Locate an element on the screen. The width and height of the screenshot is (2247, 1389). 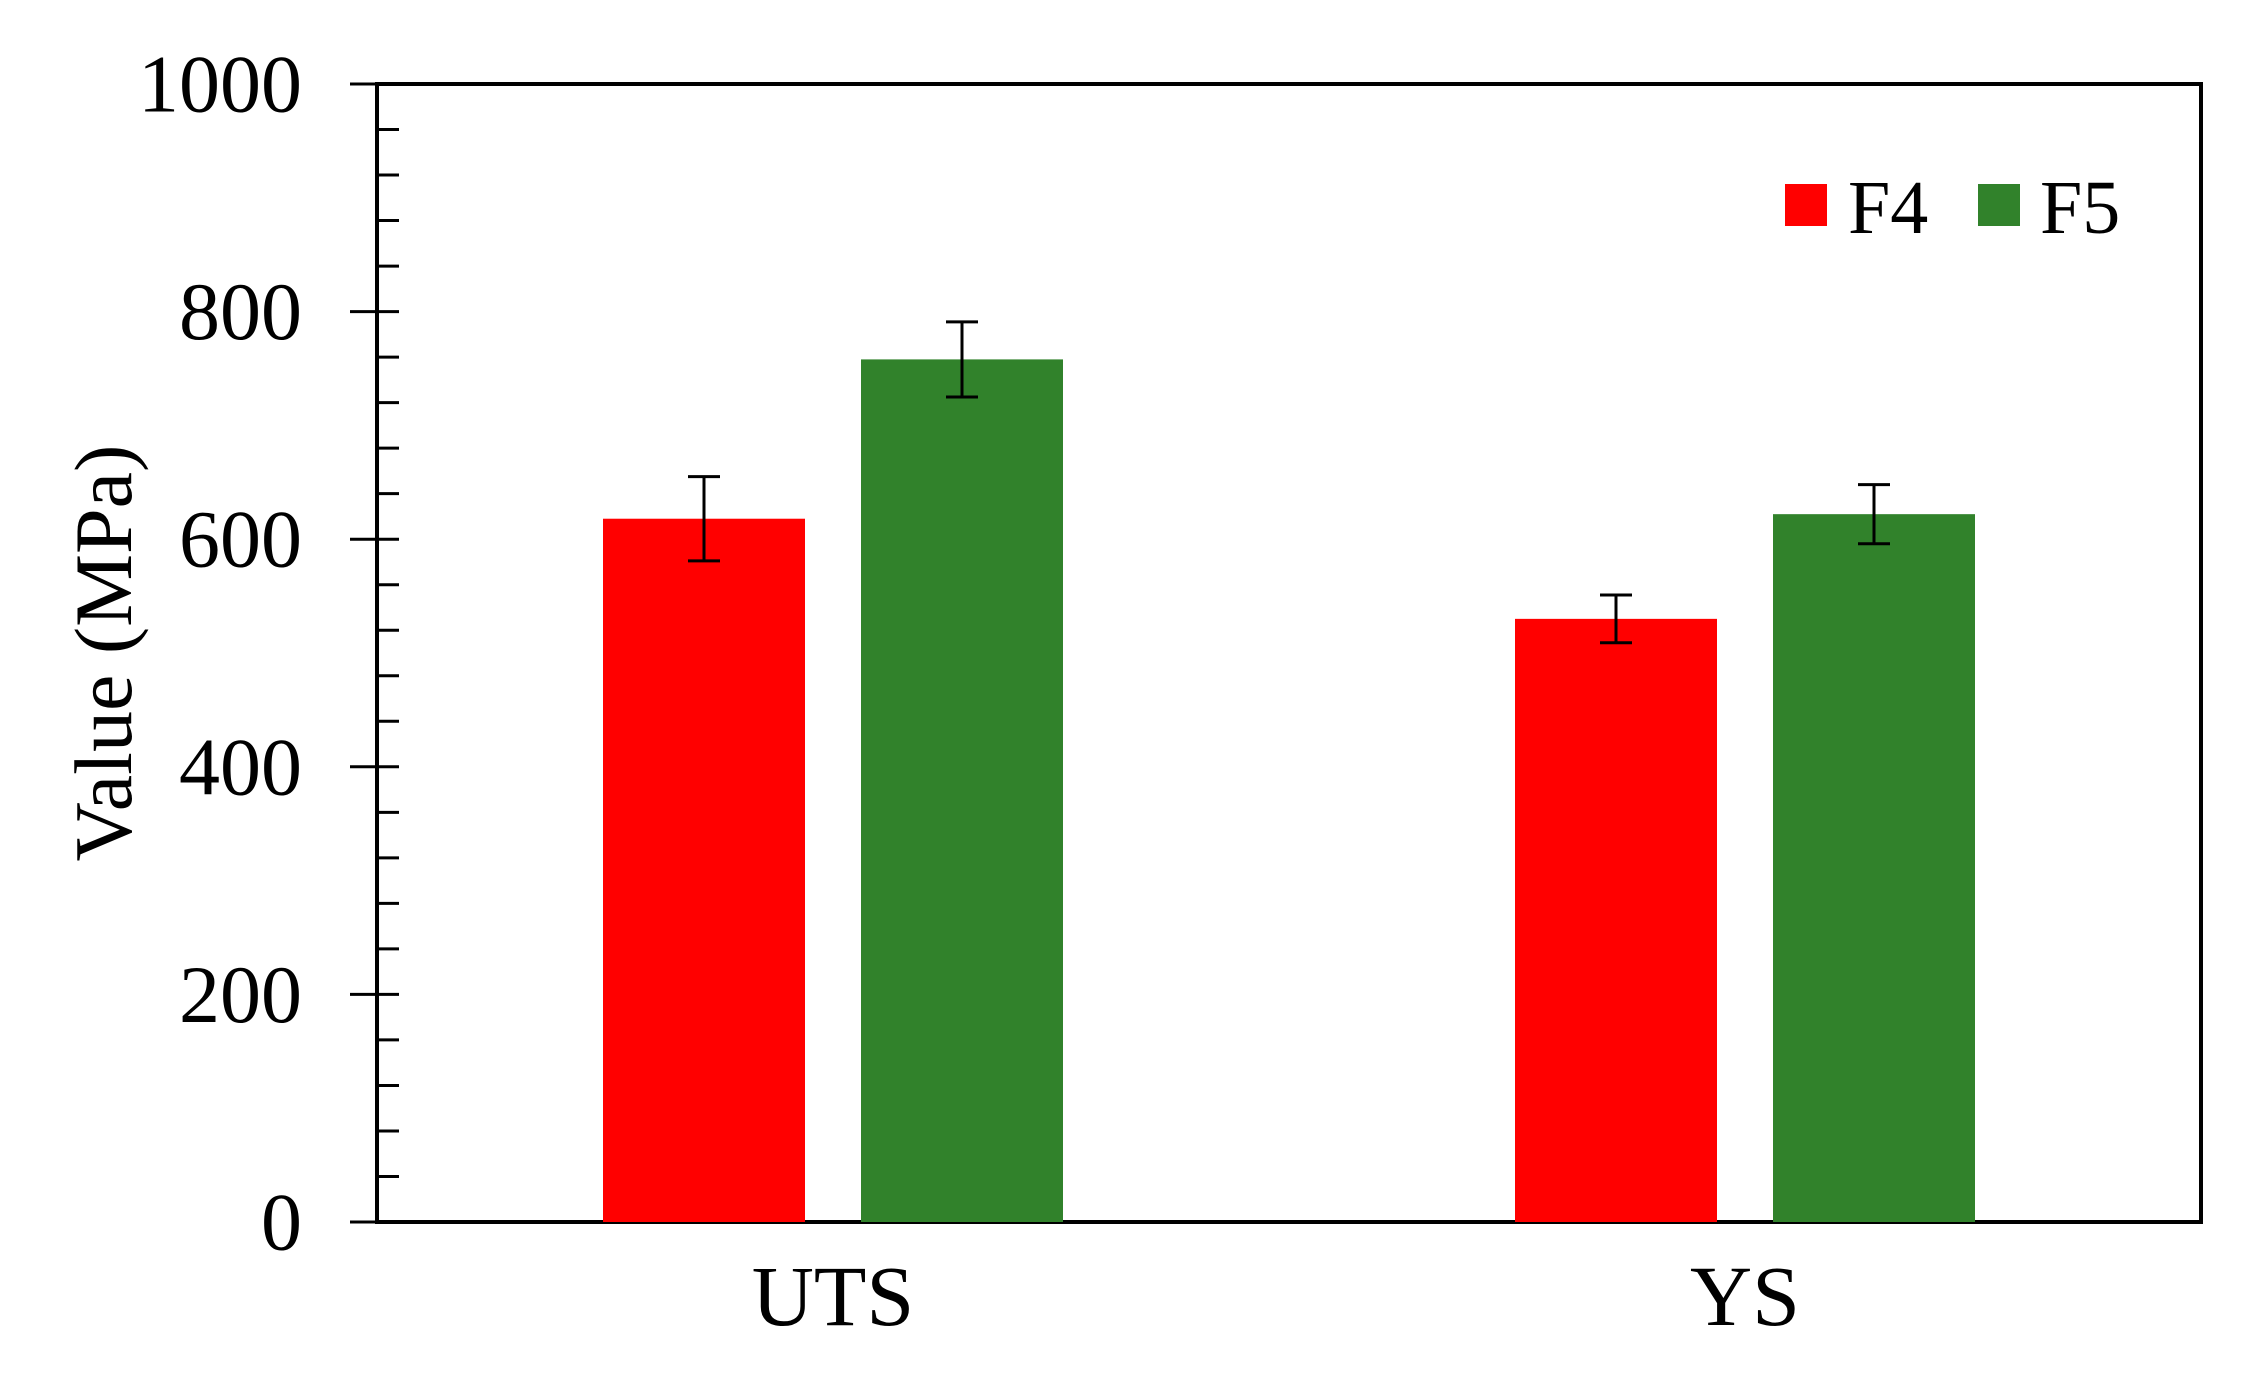
legend-label-f5: F5 is located at coordinates (2080, 208).